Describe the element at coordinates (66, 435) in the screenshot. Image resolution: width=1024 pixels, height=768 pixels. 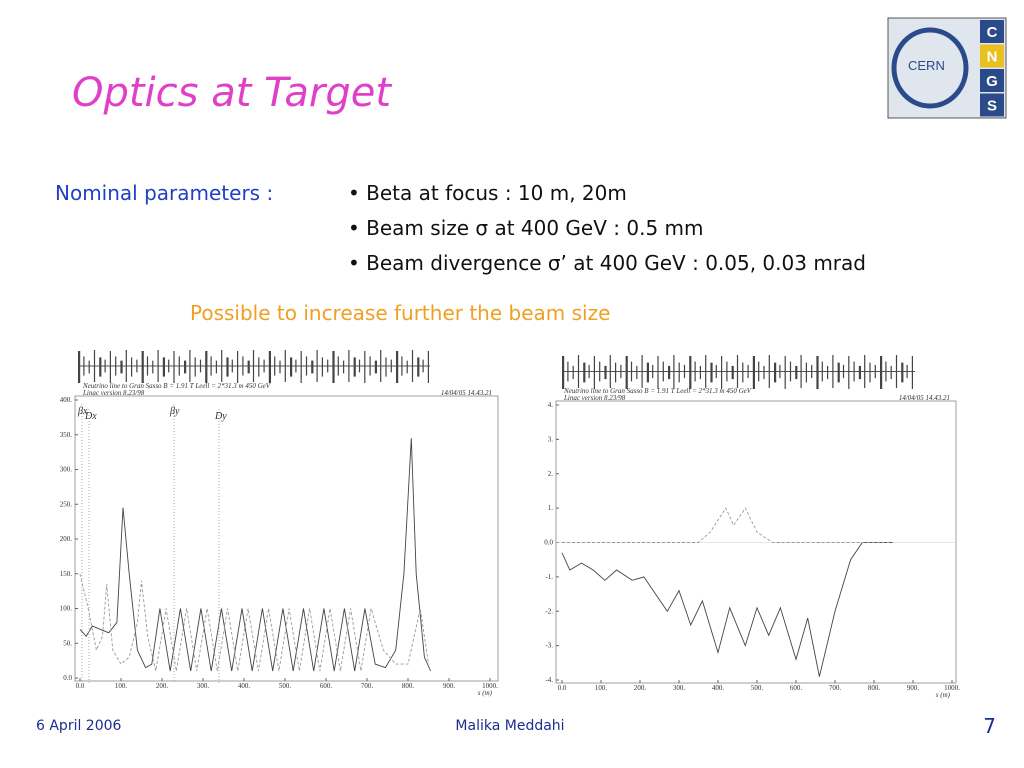
I see `y-tick-label: 350.` at that location.